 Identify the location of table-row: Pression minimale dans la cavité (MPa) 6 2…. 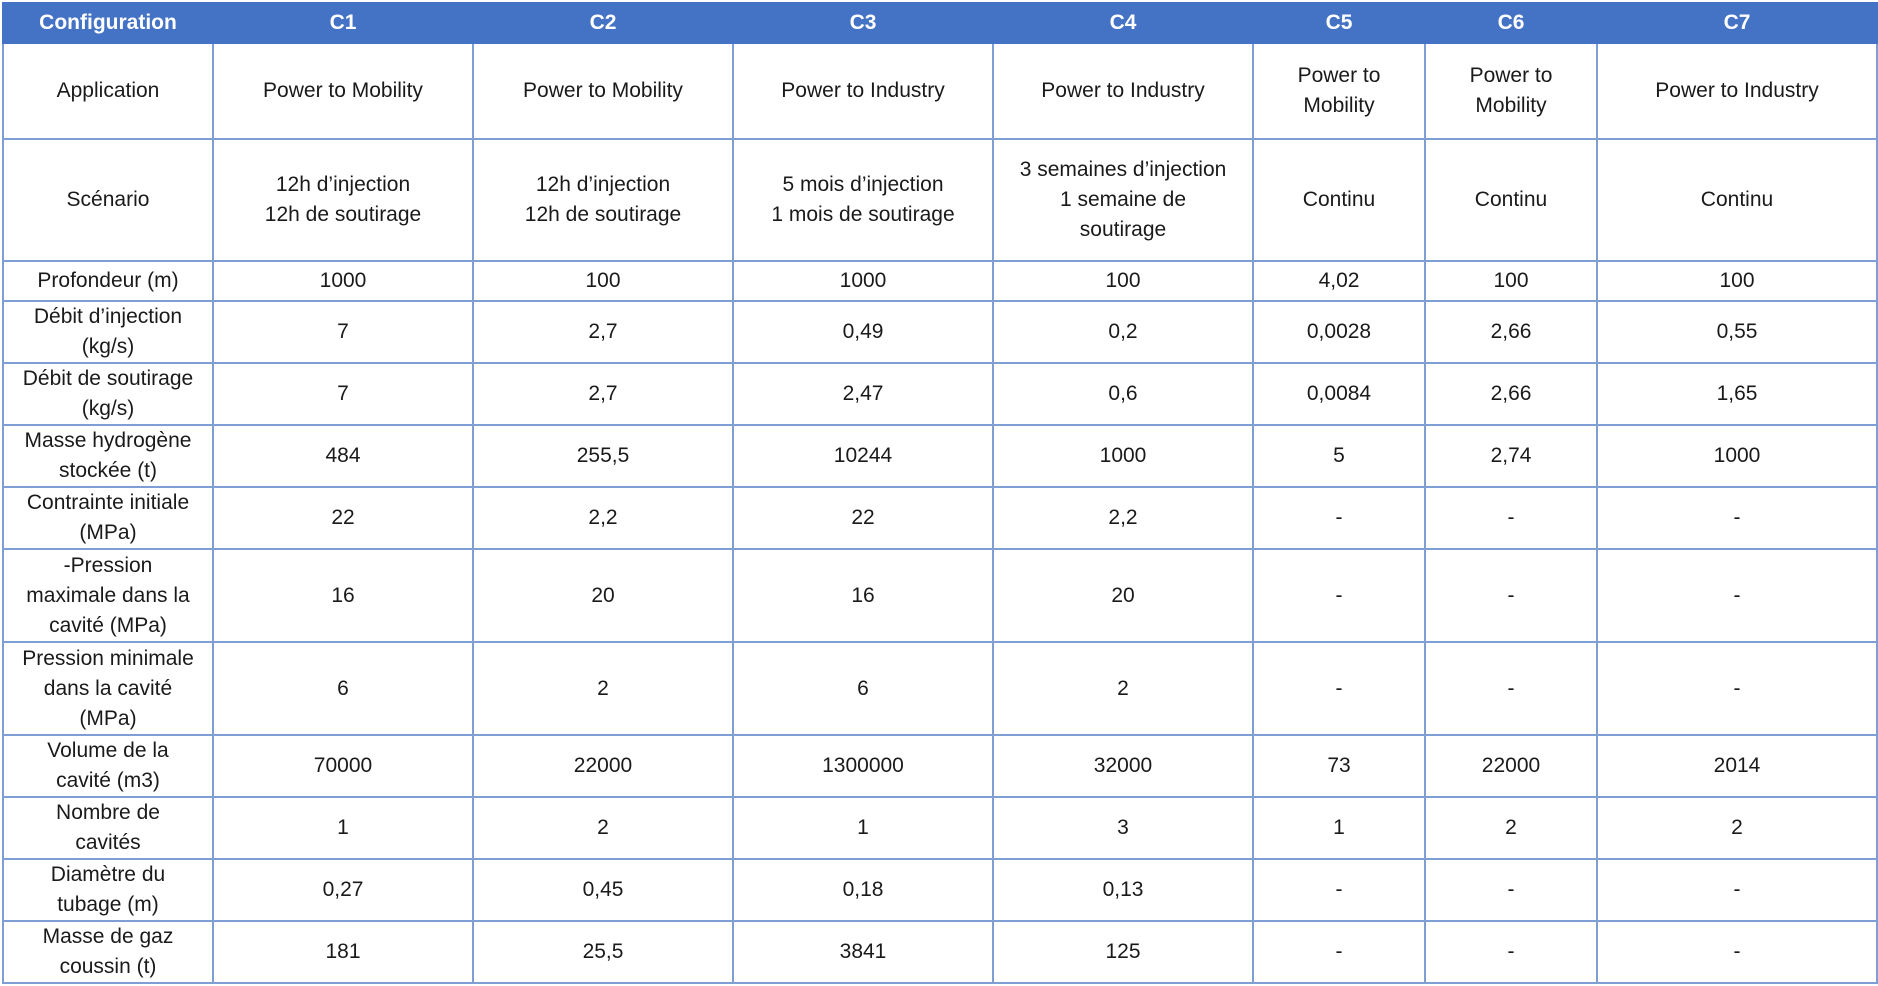
(940, 688).